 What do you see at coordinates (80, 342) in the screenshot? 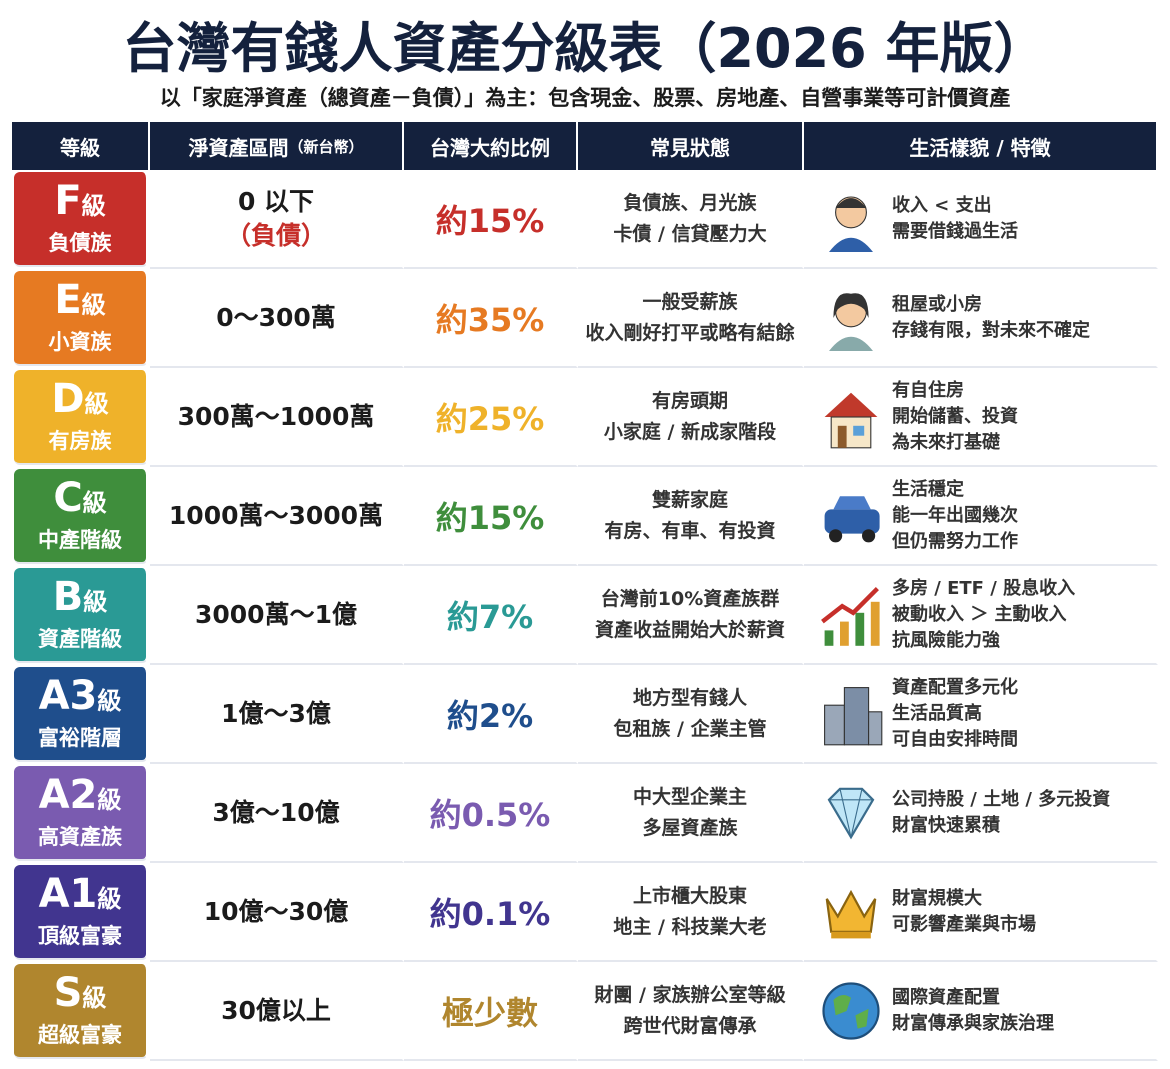
I see `grade-group: 小資族` at bounding box center [80, 342].